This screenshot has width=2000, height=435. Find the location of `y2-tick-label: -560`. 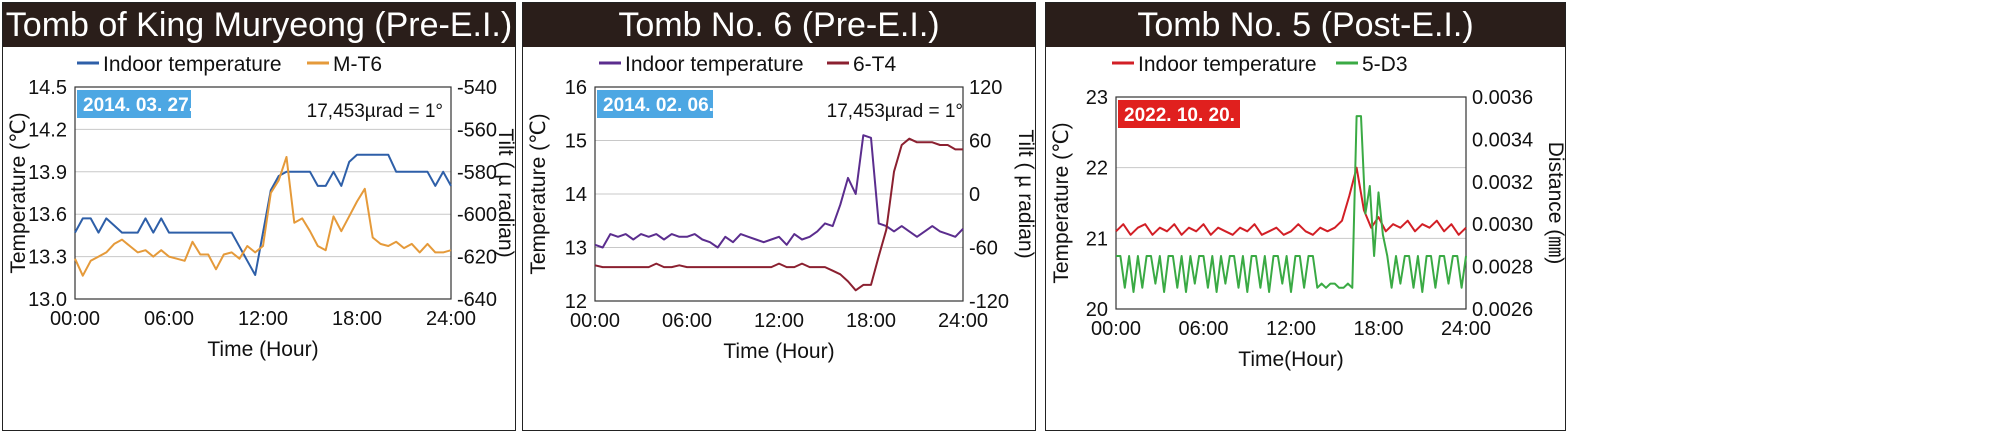

y2-tick-label: -560 is located at coordinates (477, 130).